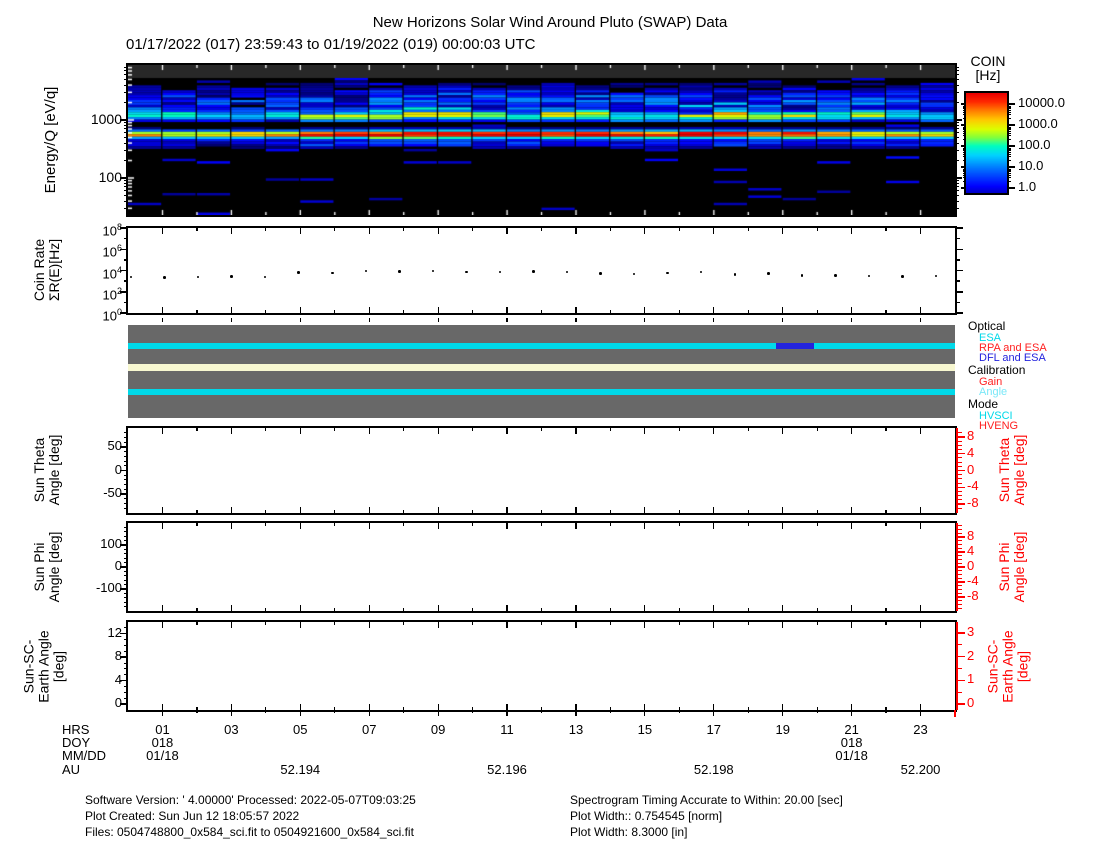 Image resolution: width=1100 pixels, height=850 pixels. Describe the element at coordinates (43, 666) in the screenshot. I see `sun-sc-earth-ylabel-line2: Earth Angle` at that location.